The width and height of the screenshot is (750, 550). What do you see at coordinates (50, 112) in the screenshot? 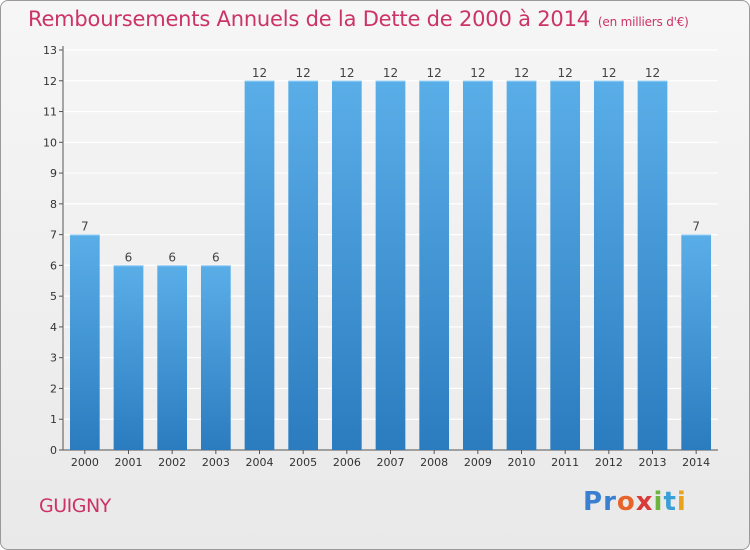
I see `y-tick-label: 11` at bounding box center [50, 112].